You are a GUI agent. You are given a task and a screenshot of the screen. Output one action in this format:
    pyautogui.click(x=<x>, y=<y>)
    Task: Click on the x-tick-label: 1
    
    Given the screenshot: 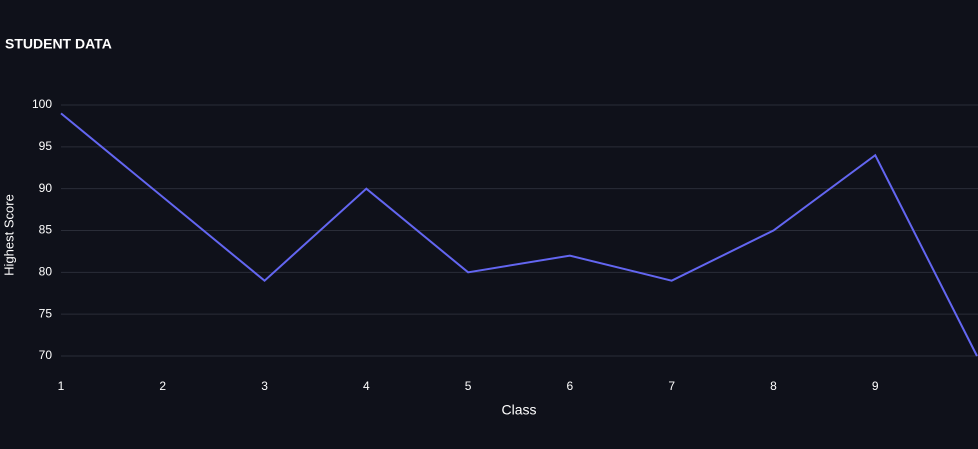 What is the action you would take?
    pyautogui.click(x=61, y=386)
    